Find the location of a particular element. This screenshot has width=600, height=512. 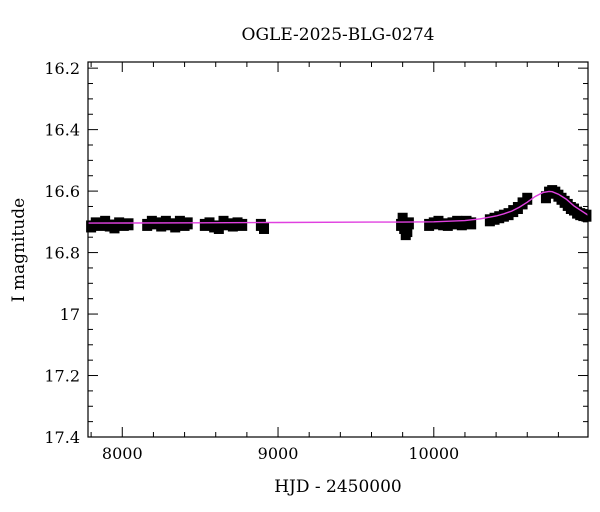

y-axis-label: I magnitude is located at coordinates (19, 250).